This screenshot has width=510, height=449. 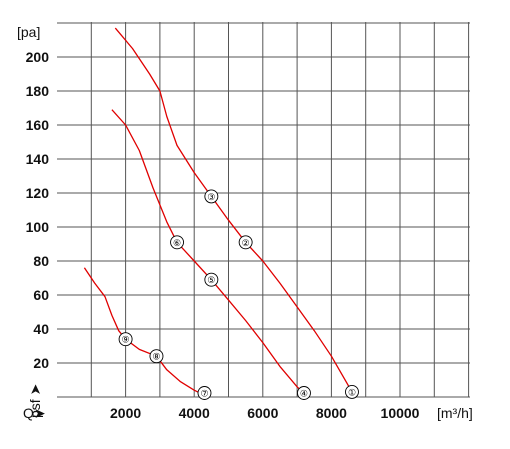 I want to click on y-tick-label: 180, so click(x=38, y=91).